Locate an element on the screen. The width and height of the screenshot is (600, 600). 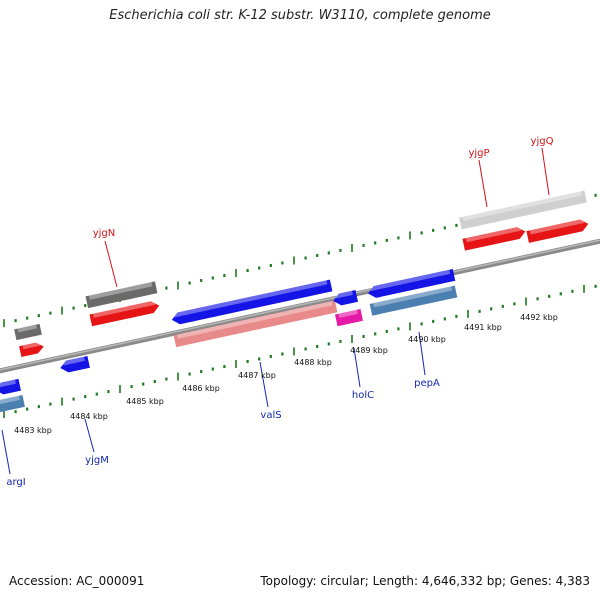
feature-yjgM-blue-body is located at coordinates (75, 364).